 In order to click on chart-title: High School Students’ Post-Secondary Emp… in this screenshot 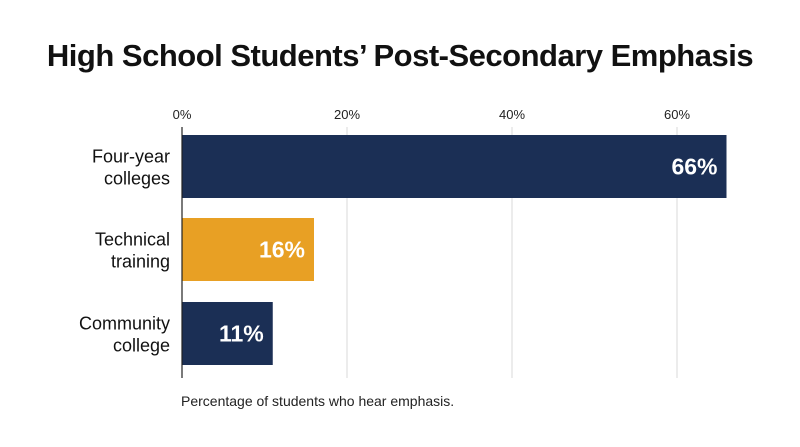, I will do `click(400, 55)`.